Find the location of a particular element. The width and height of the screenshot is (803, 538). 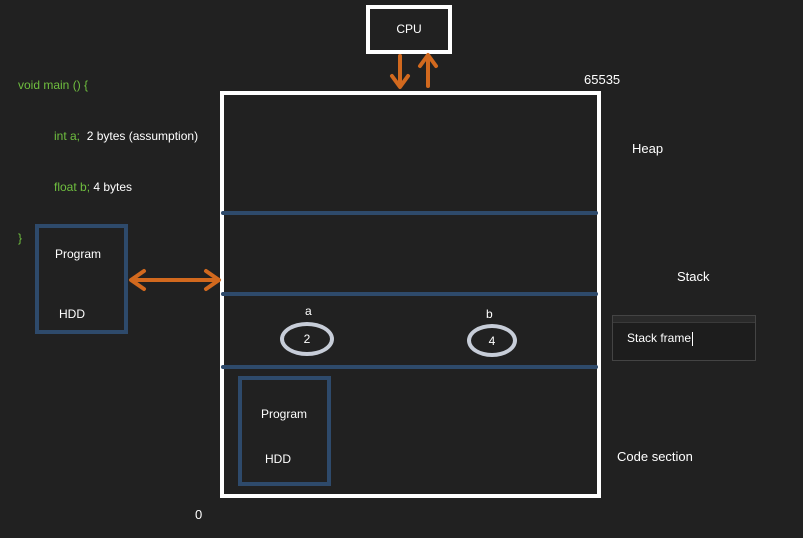

code-program-subtitle: HDD is located at coordinates (278, 459).